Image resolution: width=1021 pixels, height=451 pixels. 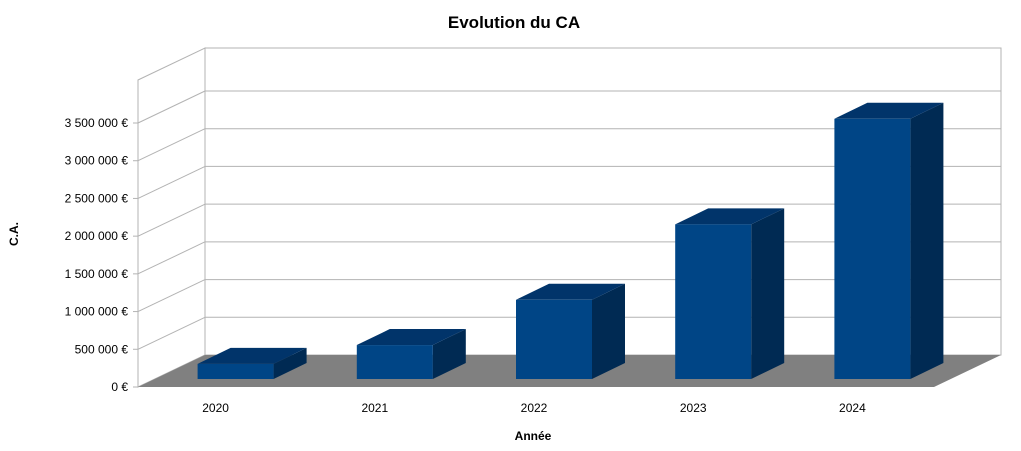 I want to click on y-tick-label: 2 500 000 €, so click(x=97, y=198).